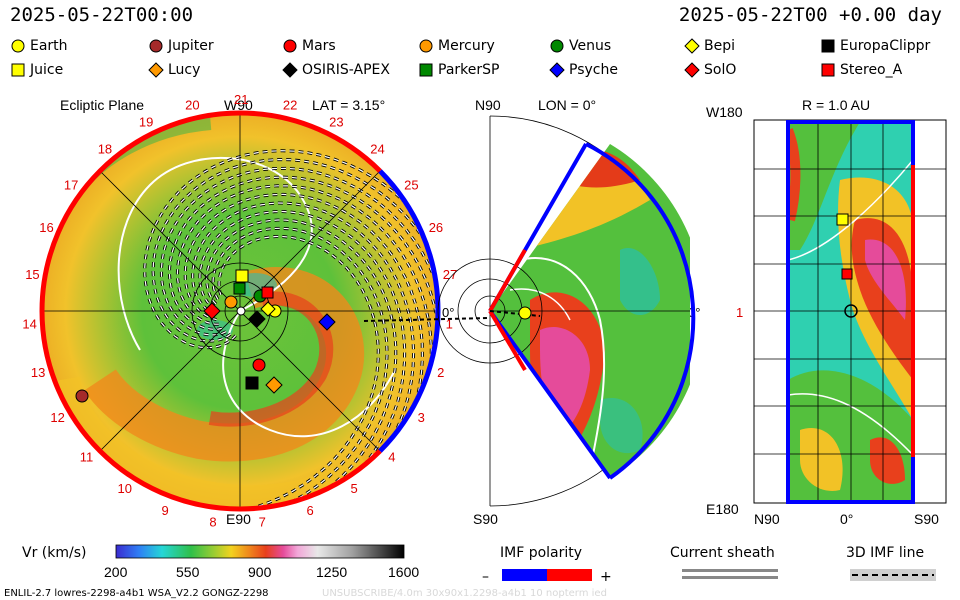 This screenshot has height=600, width=960. Describe the element at coordinates (184, 70) in the screenshot. I see `legend-label: Lucy` at that location.